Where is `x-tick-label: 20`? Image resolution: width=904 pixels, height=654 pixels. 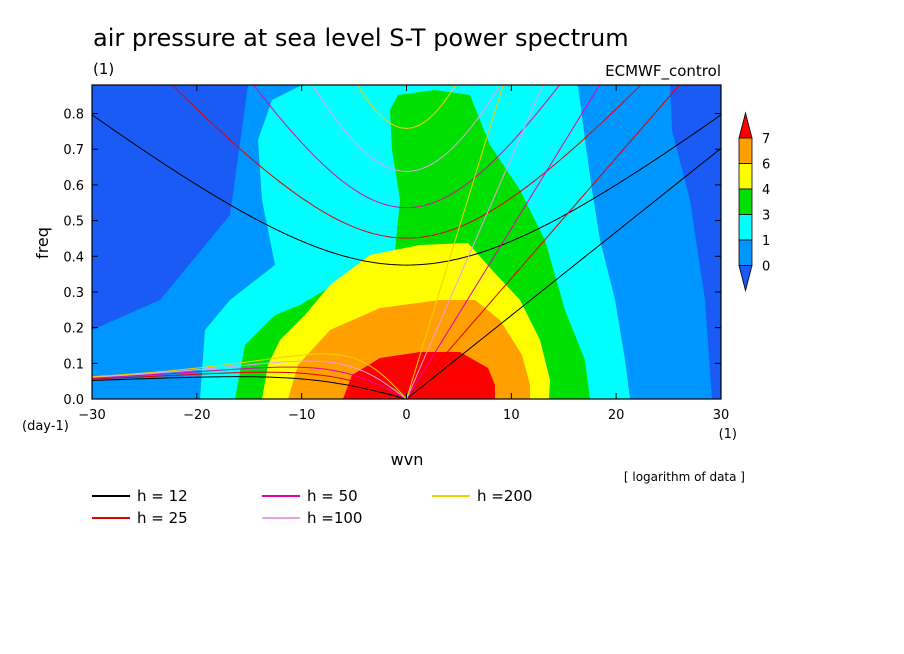
x-tick-label: 20 is located at coordinates (616, 415).